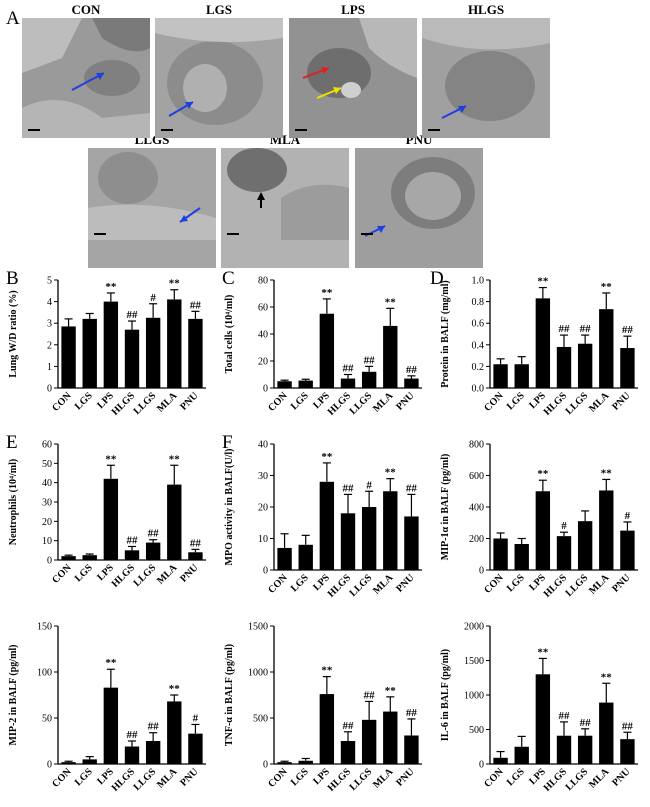  What do you see at coordinates (486, 78) in the screenshot?
I see `micrograph-hlgs` at bounding box center [486, 78].